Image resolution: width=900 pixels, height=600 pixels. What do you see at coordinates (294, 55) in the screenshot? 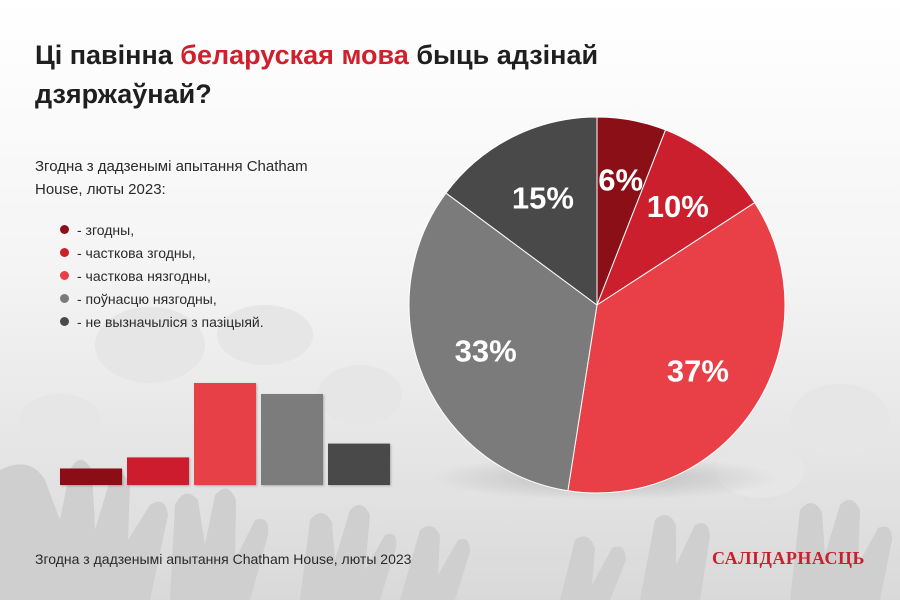
I see `title-highlight: беларуская мова` at bounding box center [294, 55].